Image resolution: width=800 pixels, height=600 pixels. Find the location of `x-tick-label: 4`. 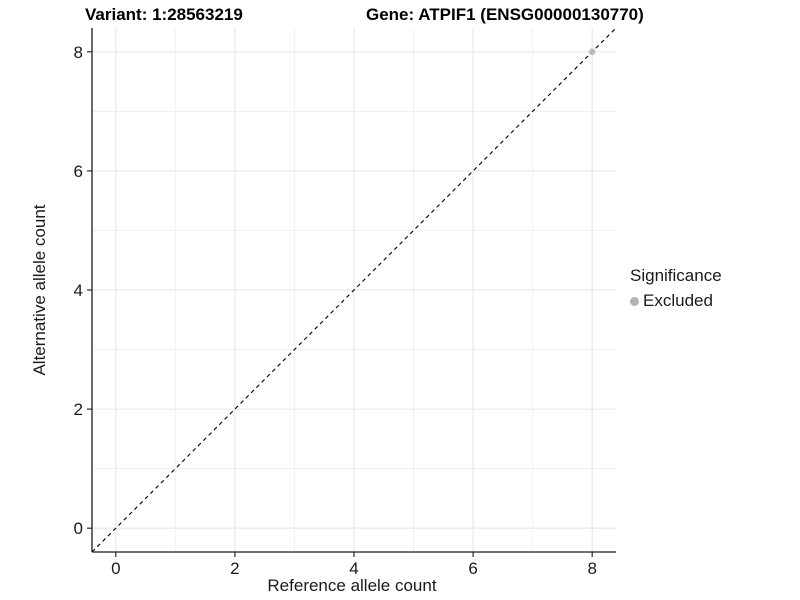

x-tick-label: 4 is located at coordinates (353, 568).